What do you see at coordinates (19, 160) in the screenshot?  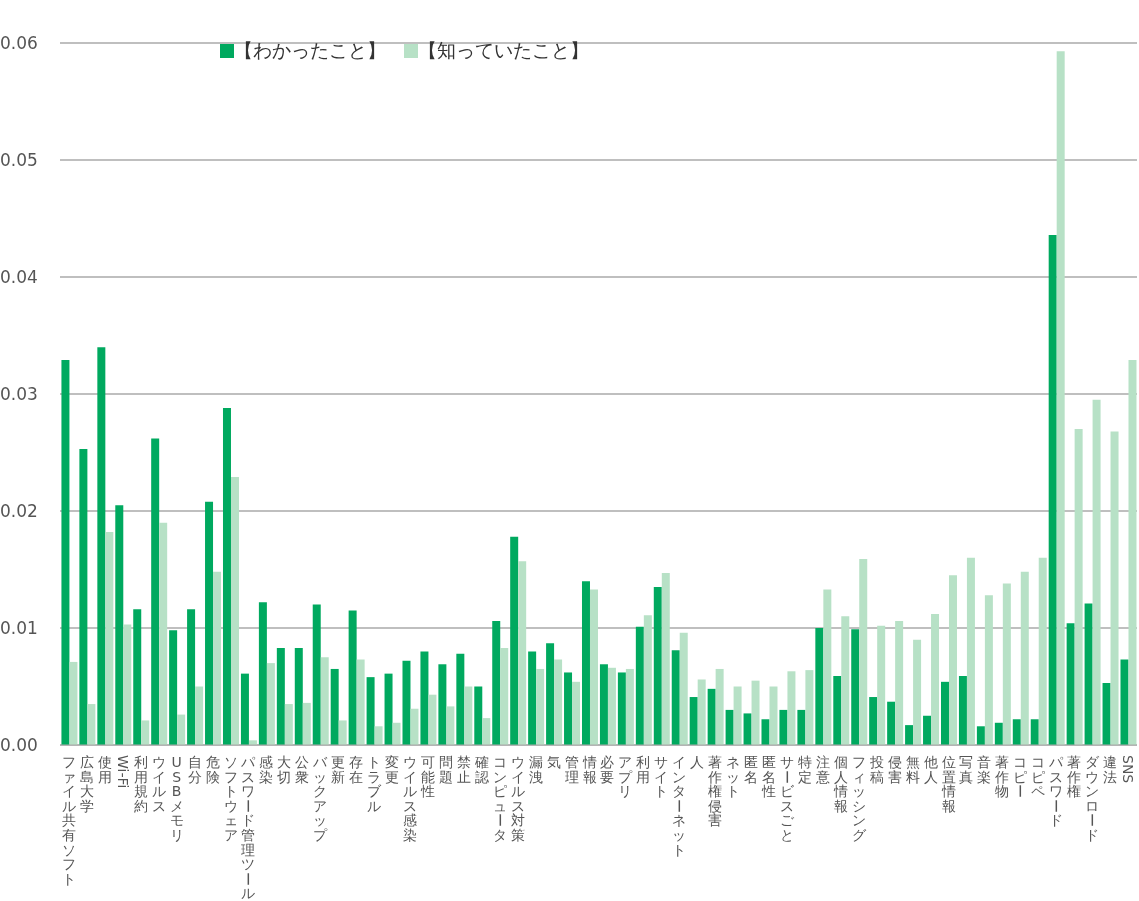 I see `y-tick-label: 0.05` at bounding box center [19, 160].